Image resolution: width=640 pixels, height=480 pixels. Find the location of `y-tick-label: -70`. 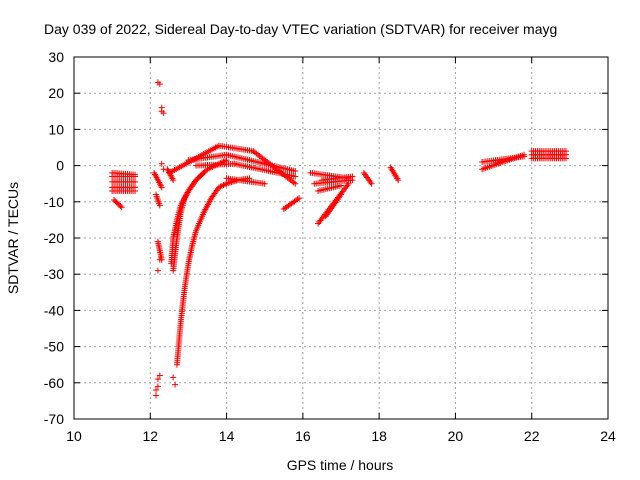

y-tick-label: -70 is located at coordinates (54, 419).